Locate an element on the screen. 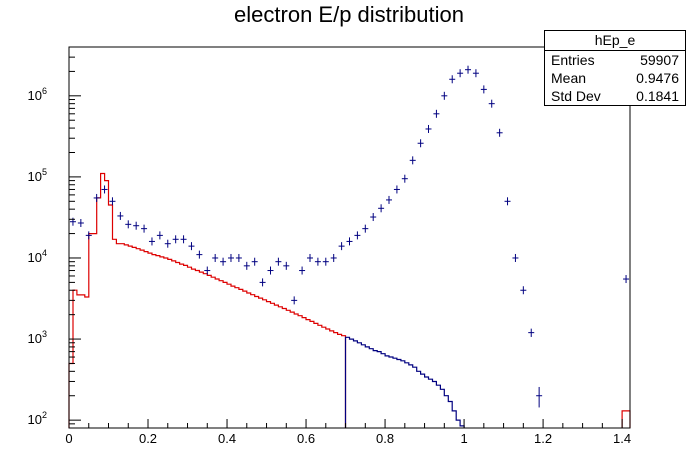  stats-label-entries: Entries is located at coordinates (573, 60).